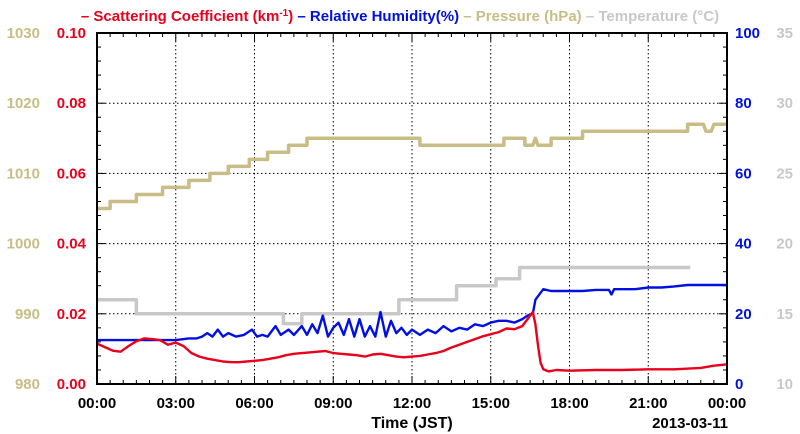 This screenshot has width=800, height=434. I want to click on tick-label-scattering: 0.10, so click(71, 33).